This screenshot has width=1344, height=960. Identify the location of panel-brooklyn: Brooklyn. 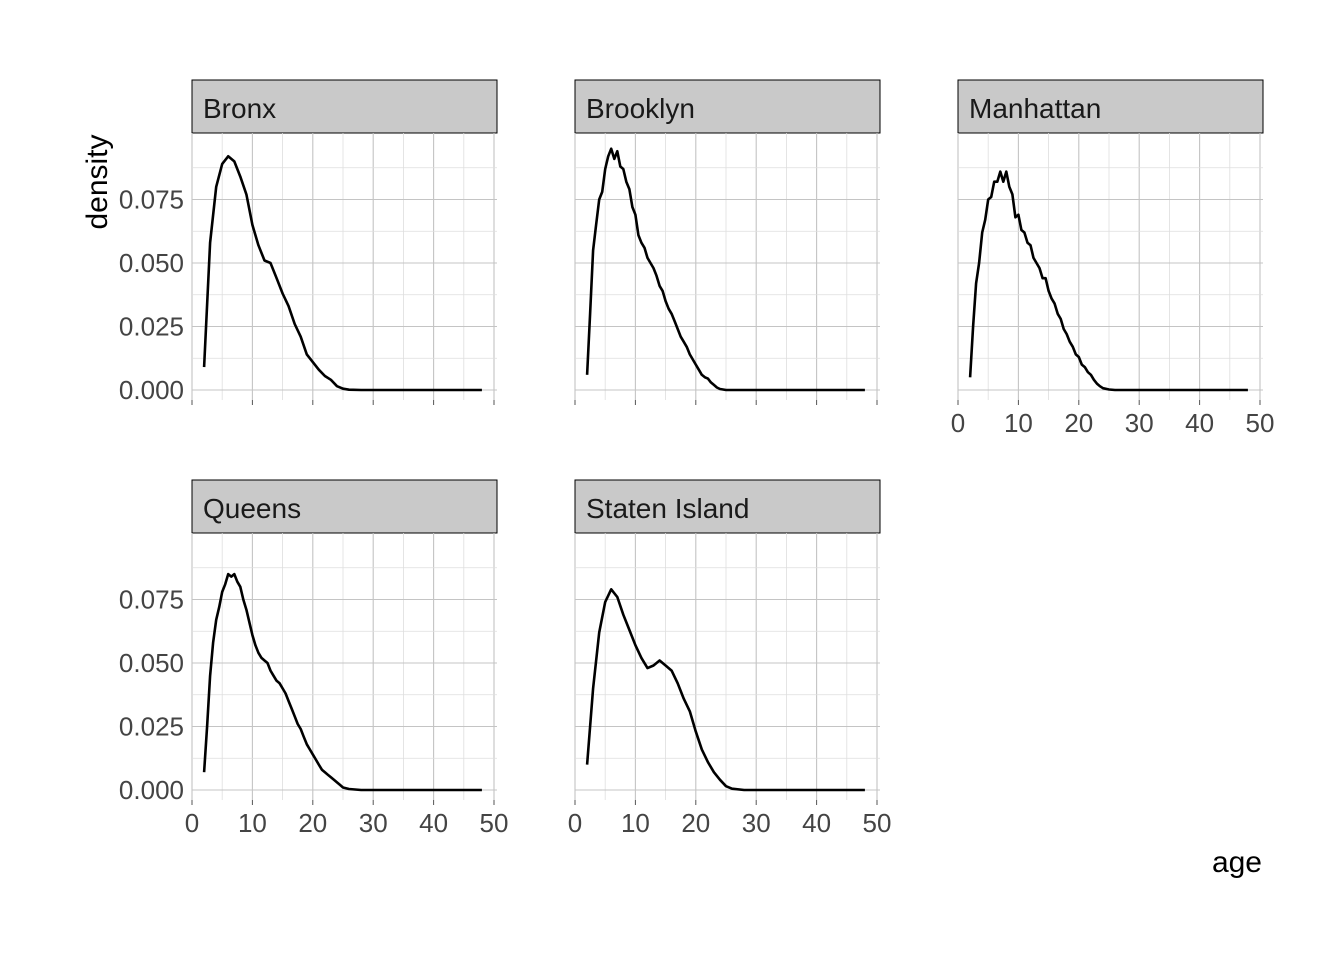
(727, 242).